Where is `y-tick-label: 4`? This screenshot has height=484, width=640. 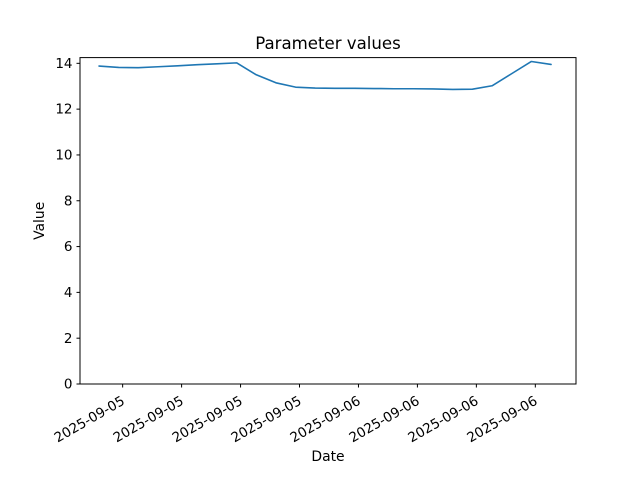 y-tick-label: 4 is located at coordinates (68, 293).